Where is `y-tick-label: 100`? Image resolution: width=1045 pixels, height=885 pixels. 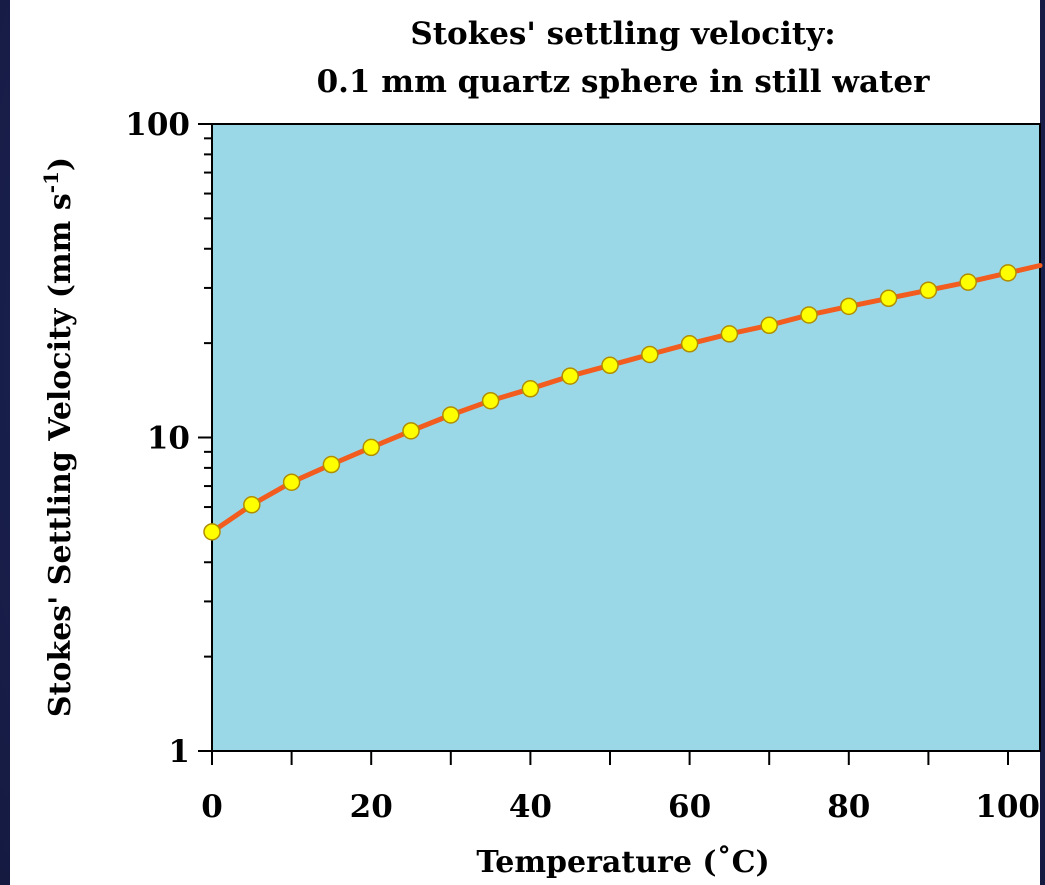 y-tick-label: 100 is located at coordinates (157, 125).